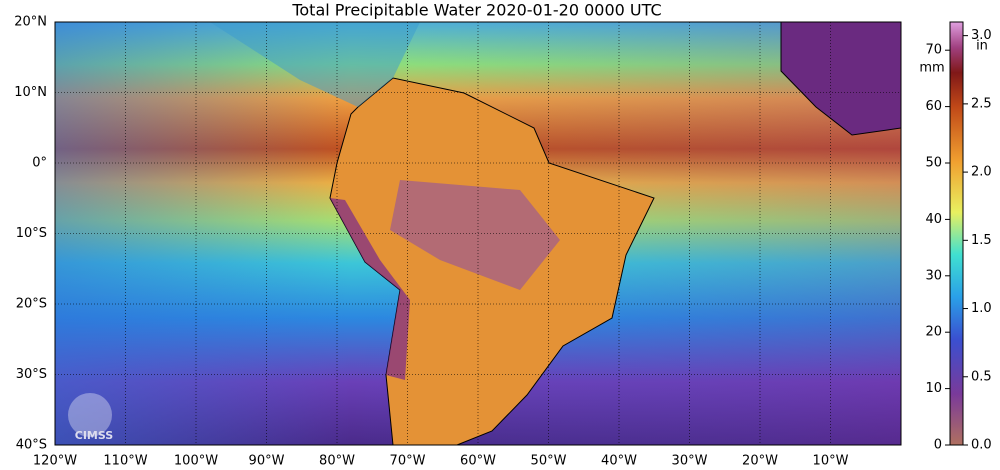  I want to click on colorbar-unit-in: in, so click(982, 46).